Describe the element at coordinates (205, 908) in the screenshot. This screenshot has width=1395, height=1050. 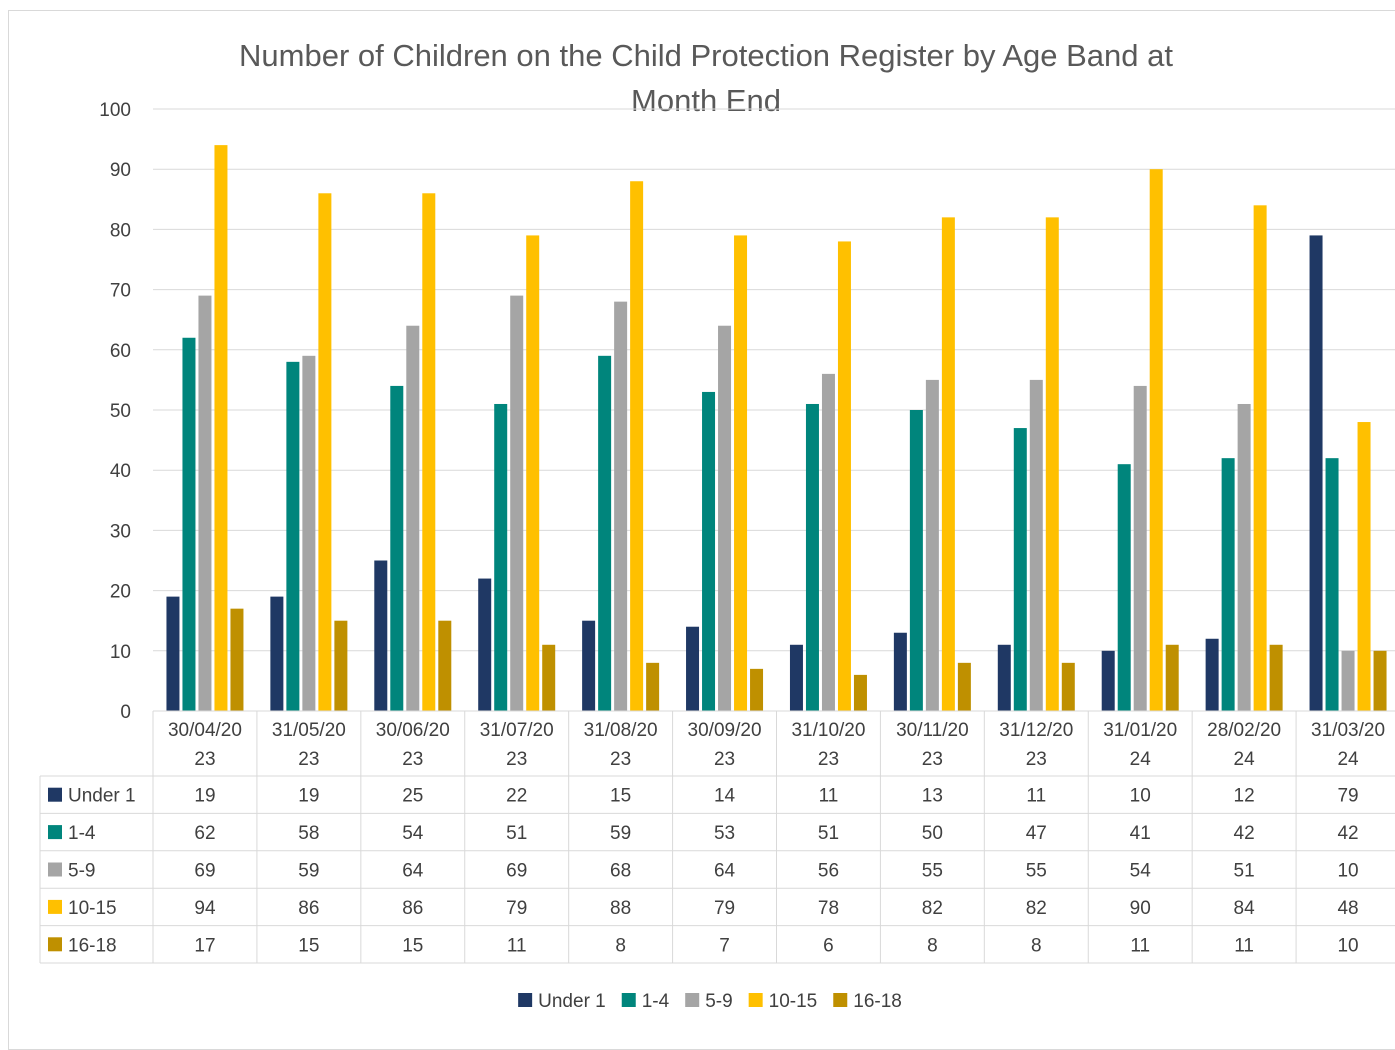
I see `table-cell-value: 94` at that location.